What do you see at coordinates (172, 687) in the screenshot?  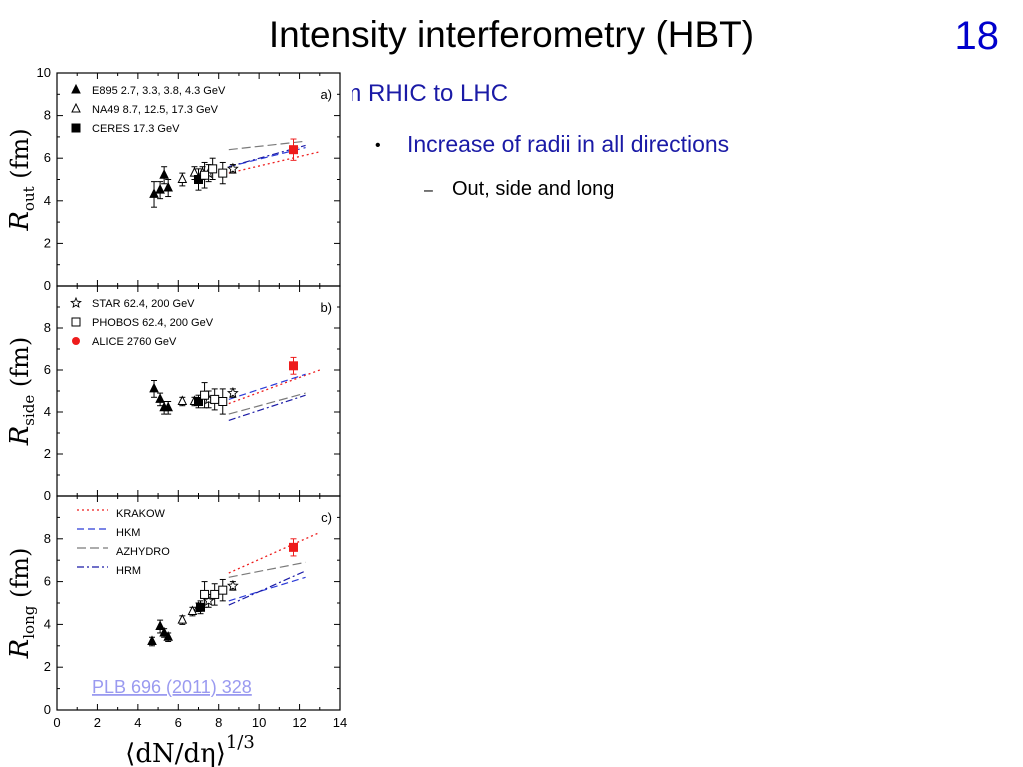 I see `citation-link: PLB 696 (2011) 328` at bounding box center [172, 687].